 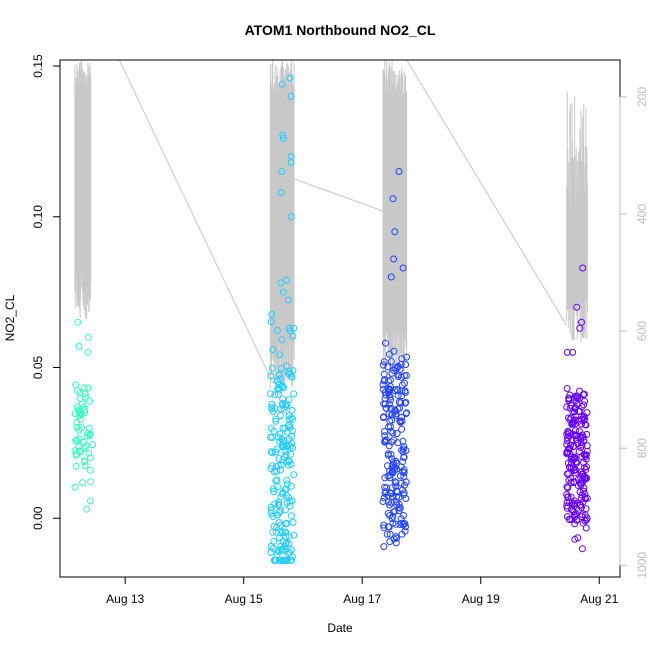 What do you see at coordinates (38, 217) in the screenshot?
I see `y-tick-label: 0.10` at bounding box center [38, 217].